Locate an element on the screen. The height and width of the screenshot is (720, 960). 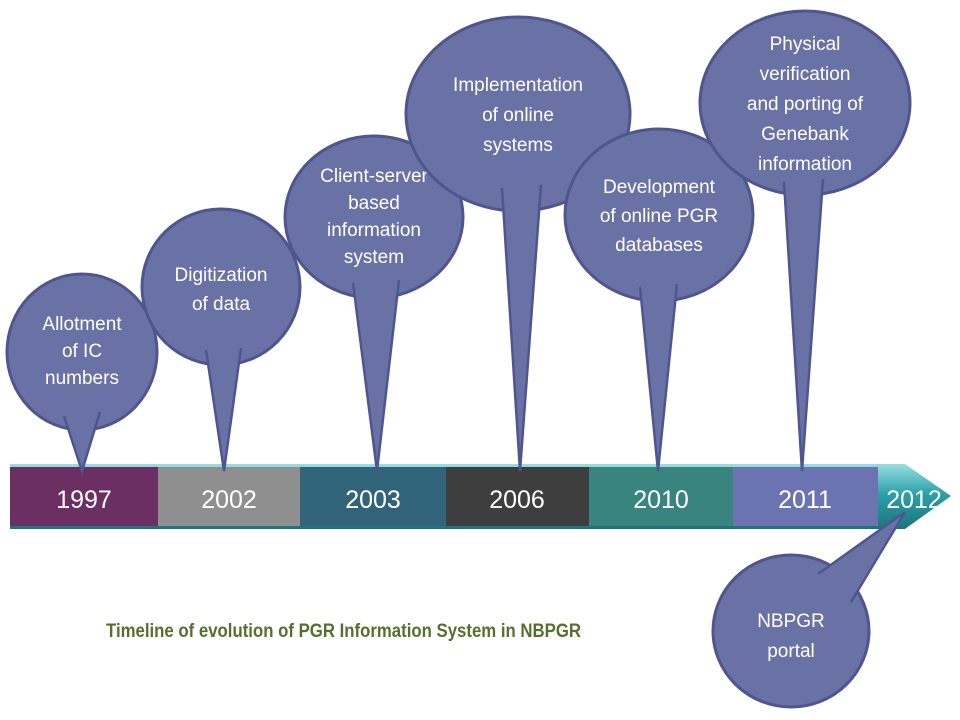
bubble-text-line: Client-server is located at coordinates (374, 176).